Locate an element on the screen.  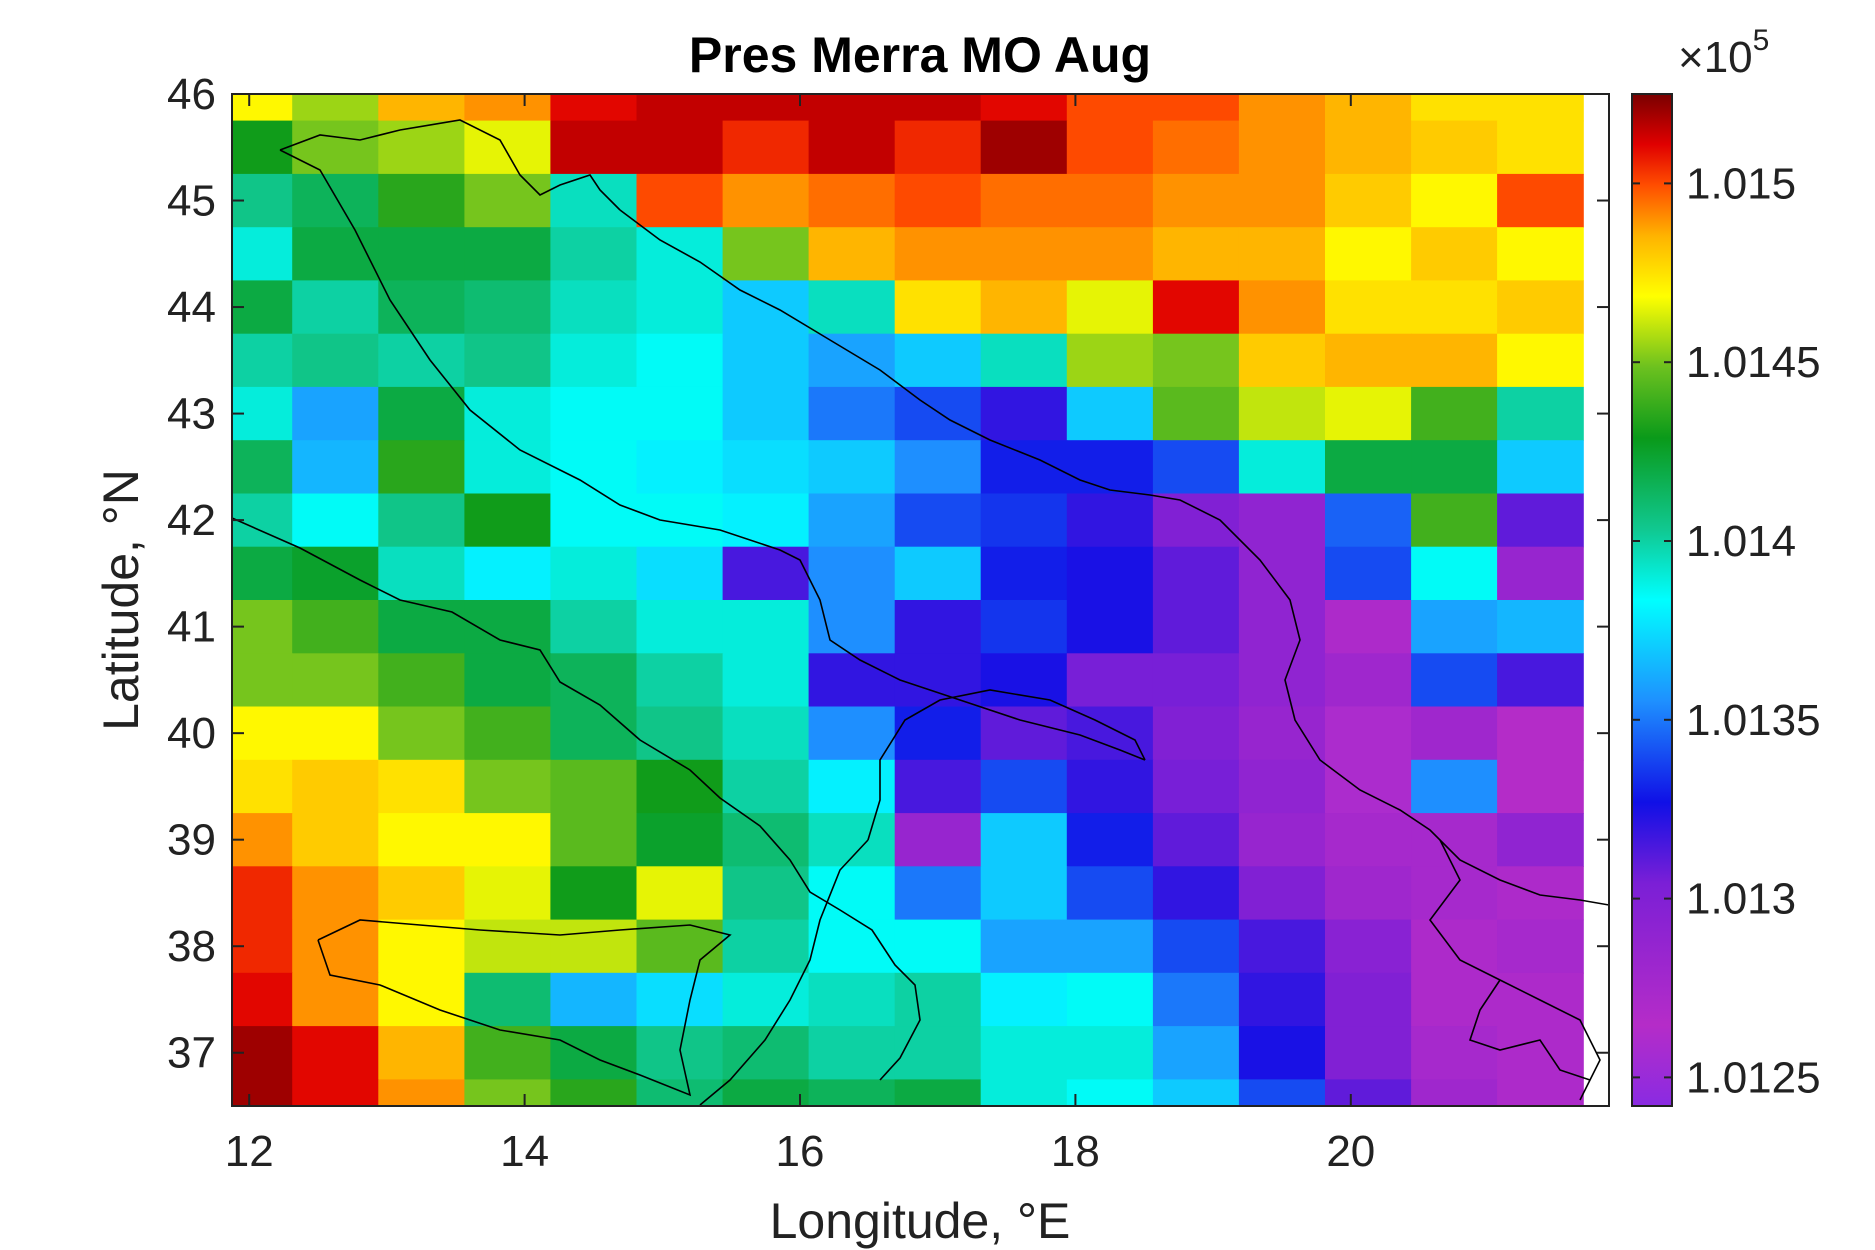
coastline-italy-heel is located at coordinates (1006, 765).